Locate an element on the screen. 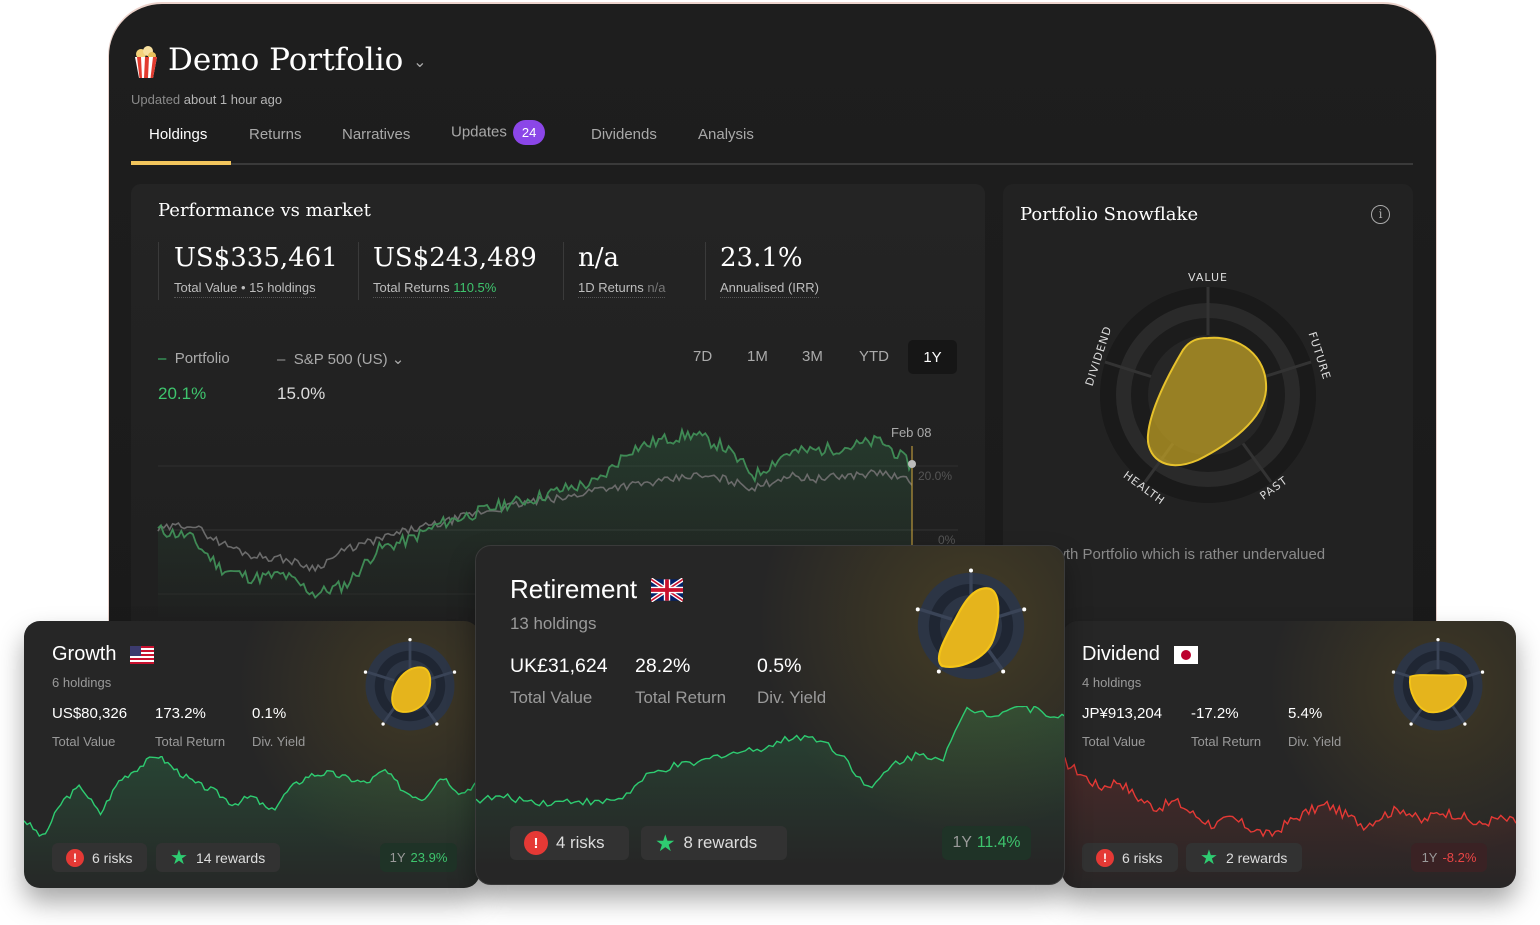  period-return-value: 23.9% is located at coordinates (429, 857).